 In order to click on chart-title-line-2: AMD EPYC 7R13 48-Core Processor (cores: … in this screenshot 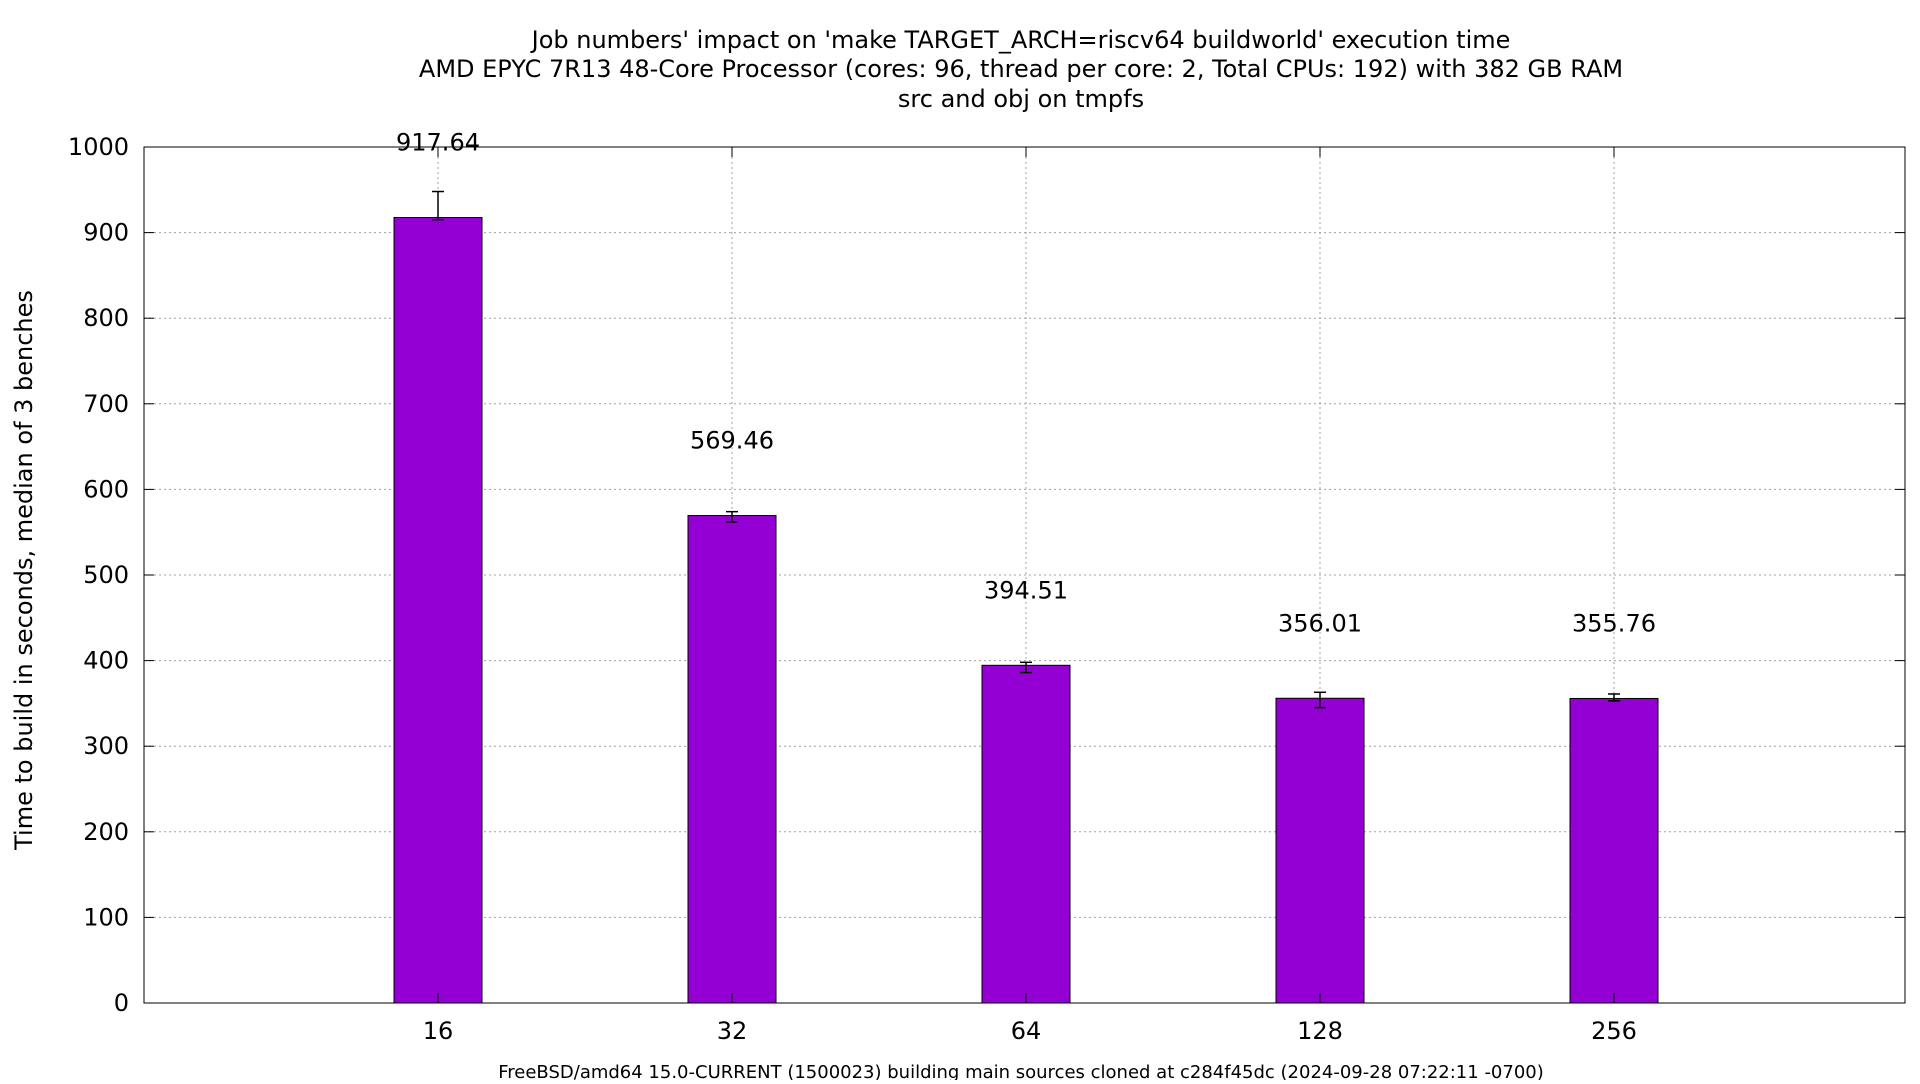, I will do `click(1021, 69)`.